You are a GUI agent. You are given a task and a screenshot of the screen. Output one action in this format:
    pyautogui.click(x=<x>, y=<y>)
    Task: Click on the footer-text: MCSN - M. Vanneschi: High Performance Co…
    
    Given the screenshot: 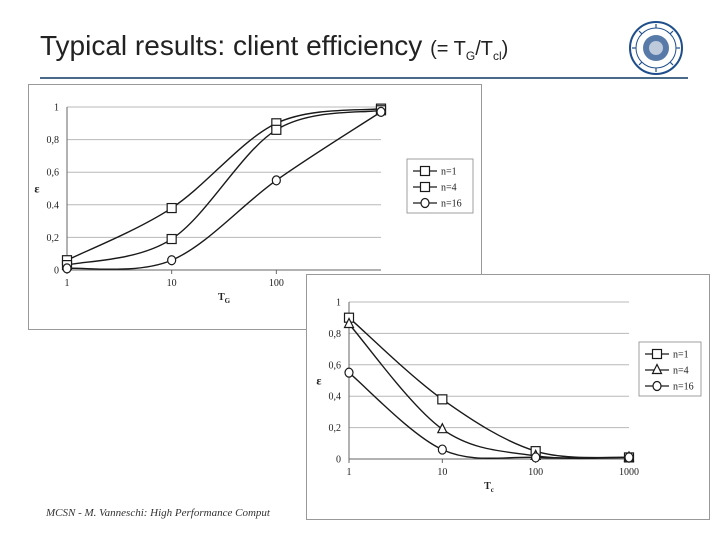 What is the action you would take?
    pyautogui.click(x=158, y=513)
    